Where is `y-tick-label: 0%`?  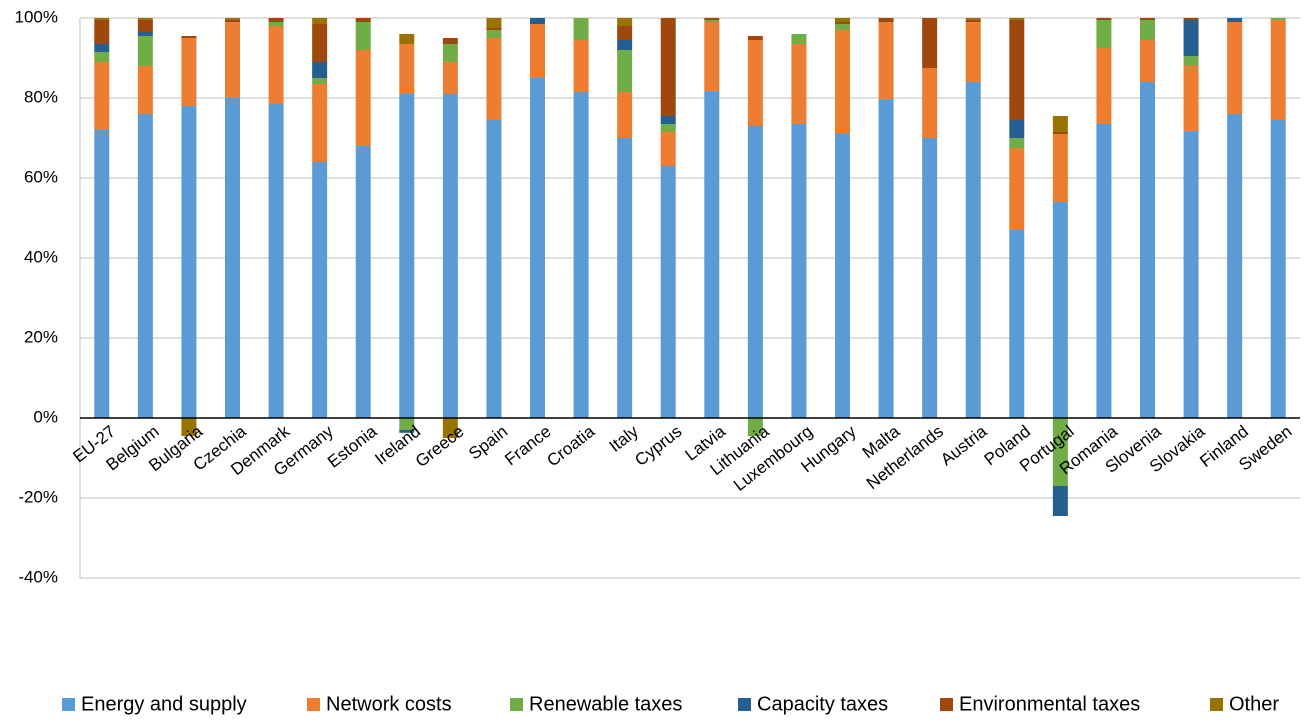
y-tick-label: 0% is located at coordinates (45, 416).